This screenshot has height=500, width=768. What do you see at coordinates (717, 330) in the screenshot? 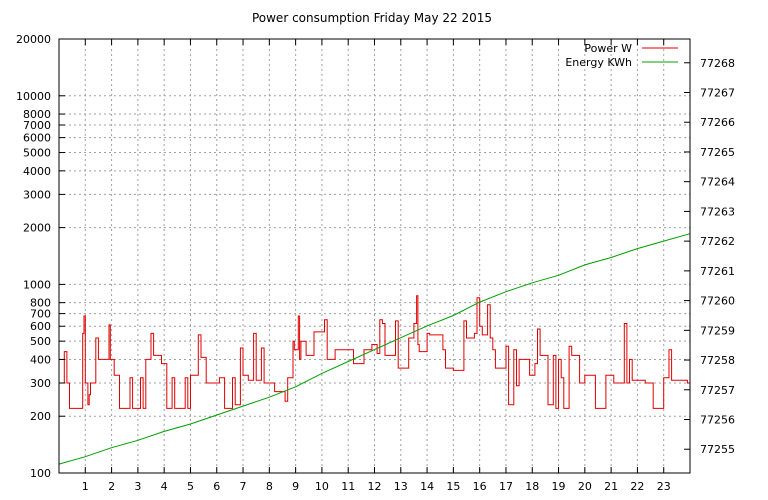
I see `y-right-tick-label: 77259` at bounding box center [717, 330].